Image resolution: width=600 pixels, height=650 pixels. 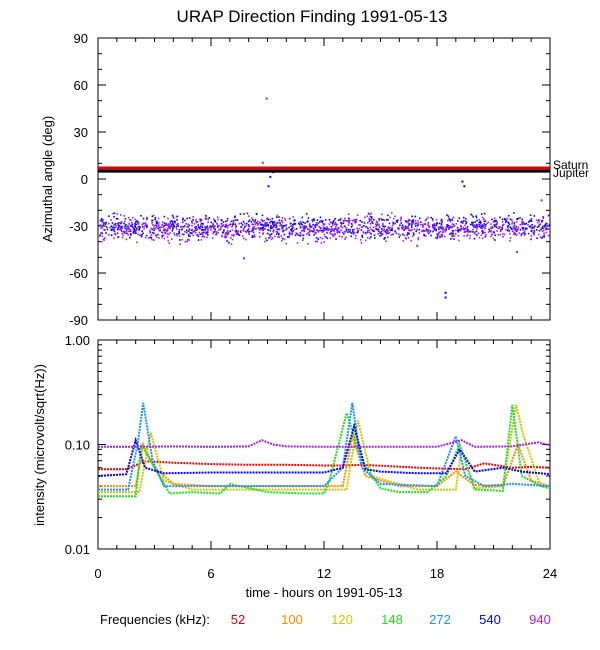 What do you see at coordinates (97, 573) in the screenshot?
I see `x-tick-label: 0` at bounding box center [97, 573].